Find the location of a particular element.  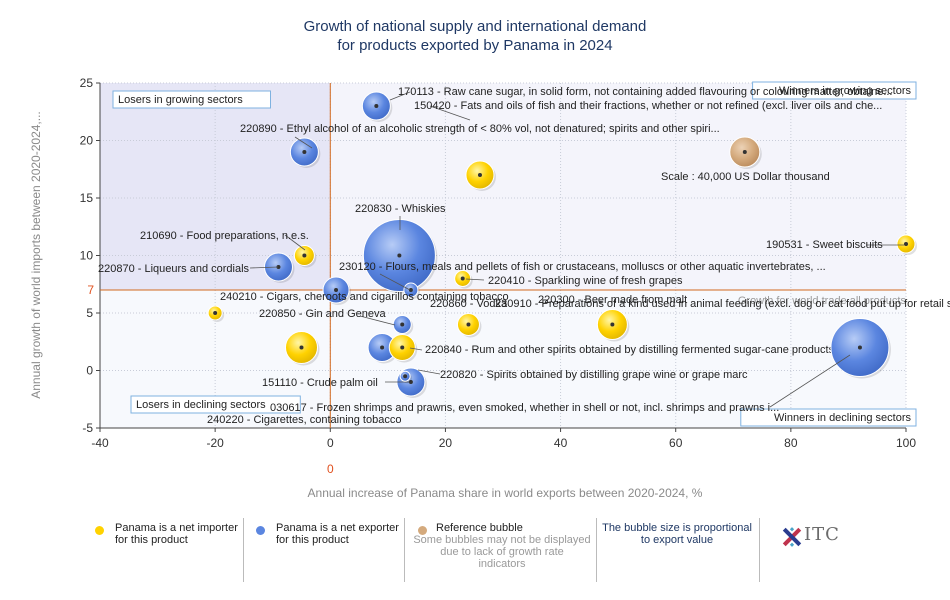

itc-logo: ITC is located at coordinates (817, 537).